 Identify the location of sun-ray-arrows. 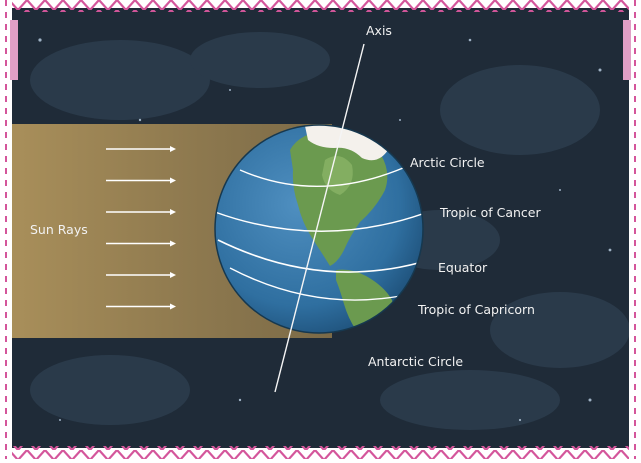
(141, 228).